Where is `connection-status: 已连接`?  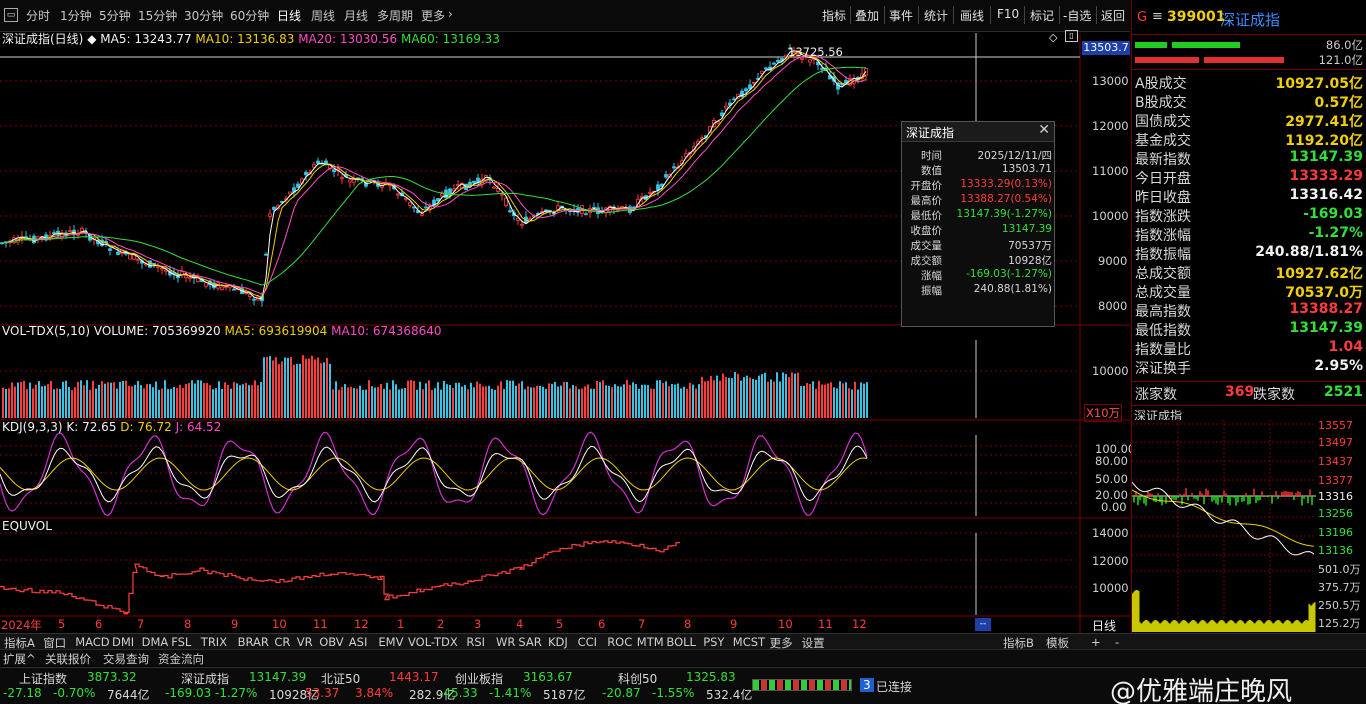 connection-status: 已连接 is located at coordinates (894, 687).